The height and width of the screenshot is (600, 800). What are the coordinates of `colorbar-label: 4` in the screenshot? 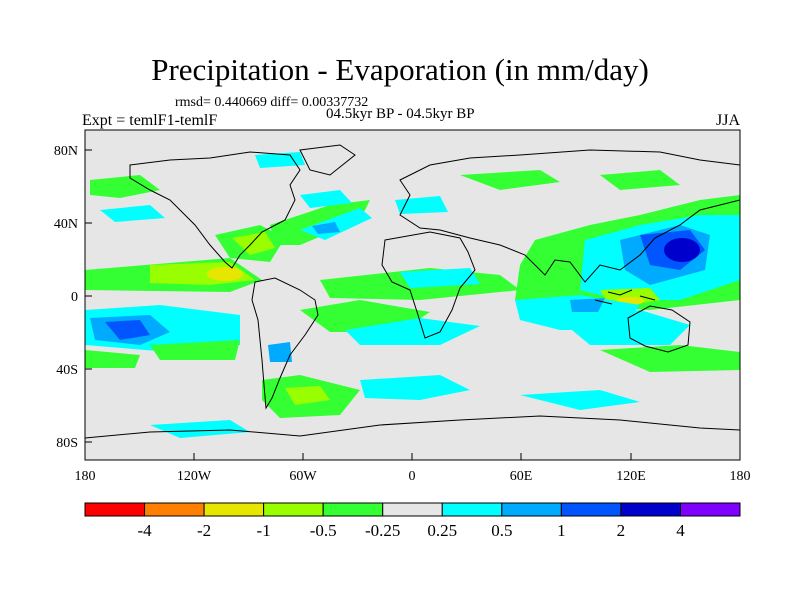 It's located at (680, 530).